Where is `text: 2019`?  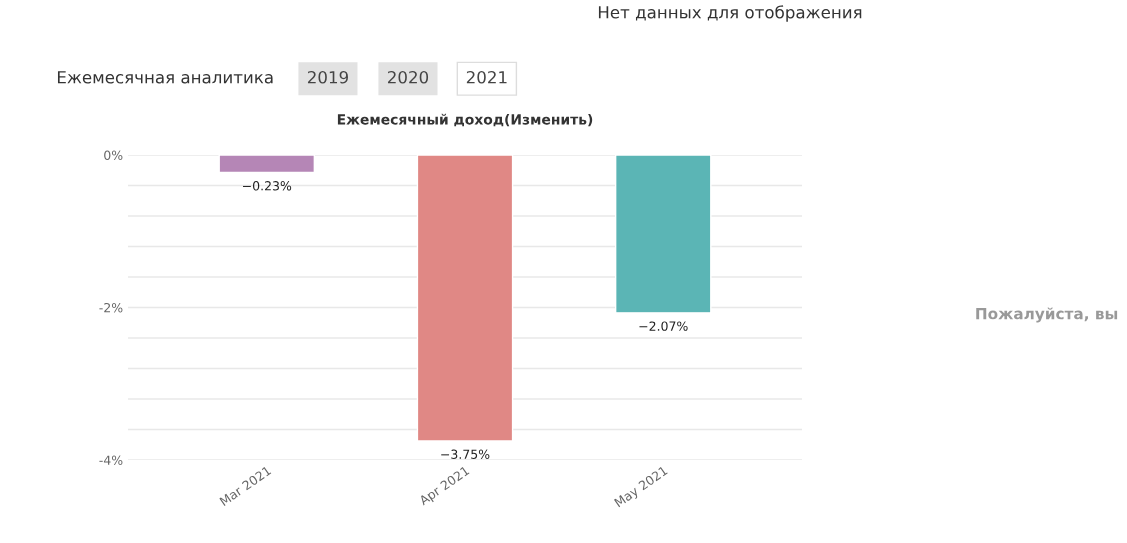
text: 2019 is located at coordinates (327, 77).